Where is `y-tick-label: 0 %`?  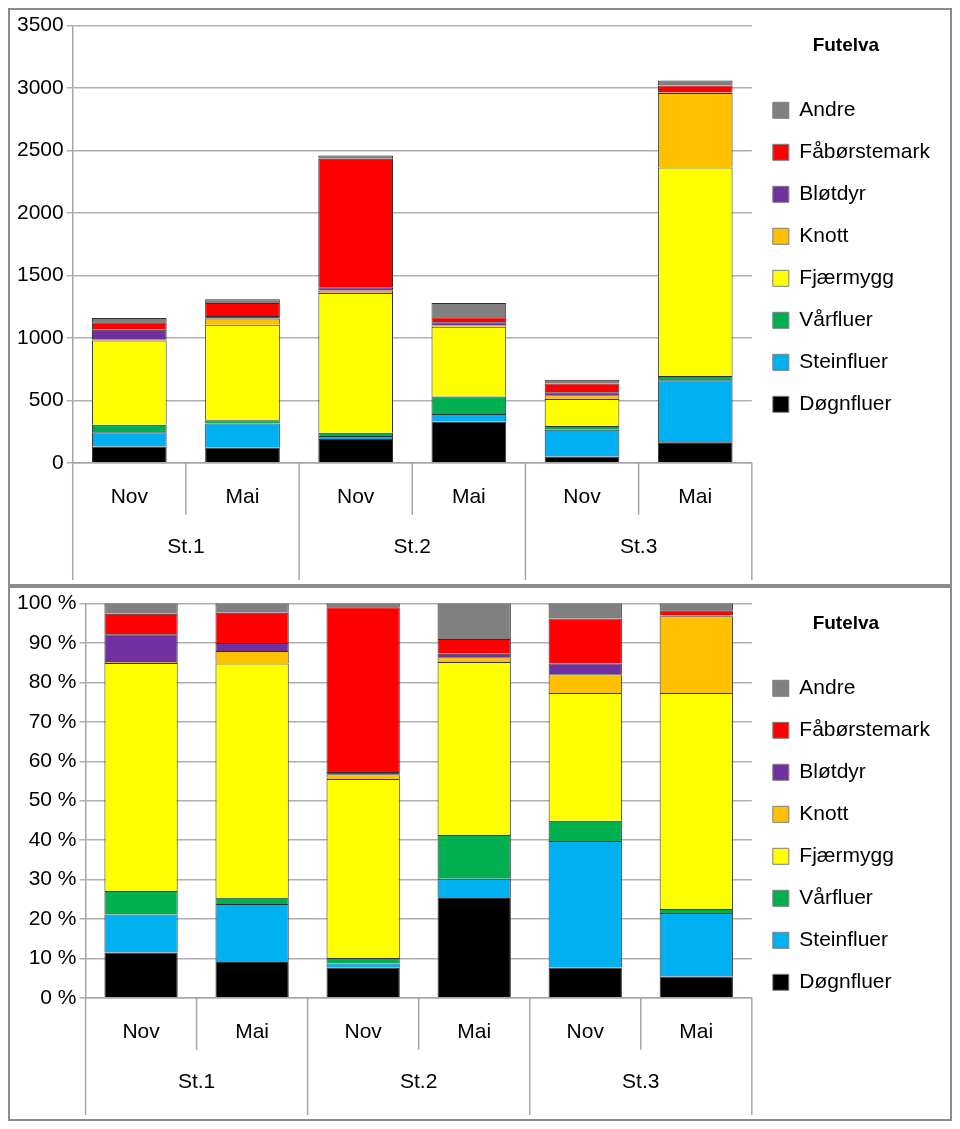
y-tick-label: 0 % is located at coordinates (58, 996).